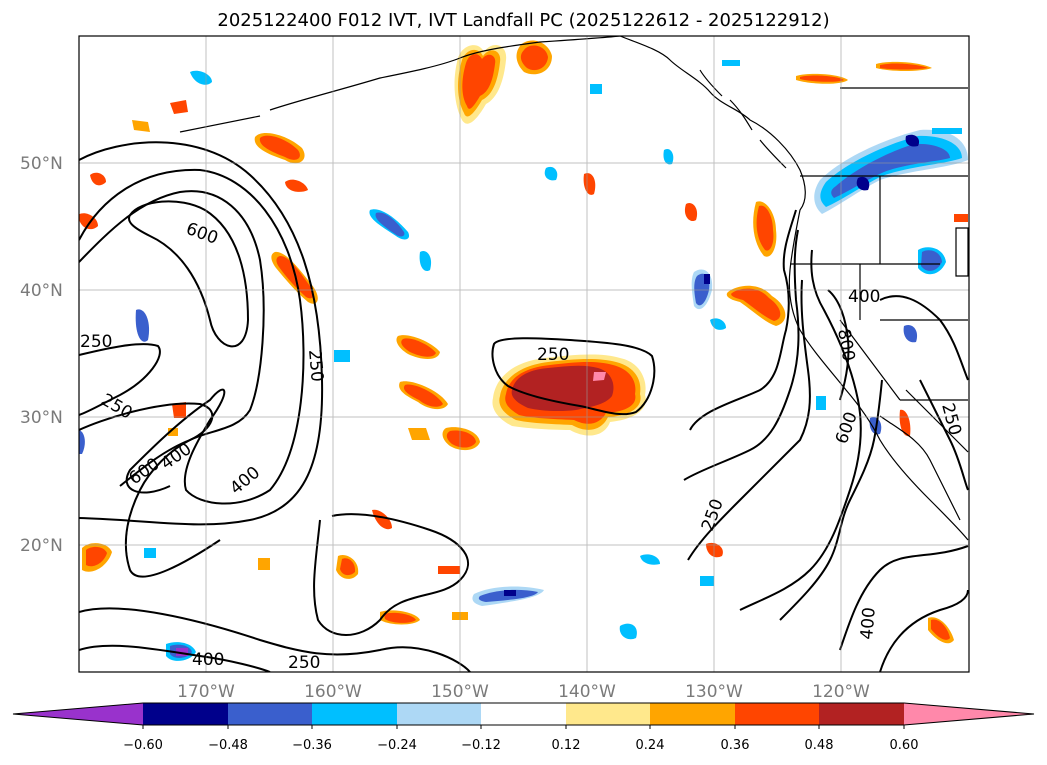 This screenshot has height=765, width=1047. Describe the element at coordinates (192, 336) in the screenshot. I see `contour-400-west-outer` at that location.